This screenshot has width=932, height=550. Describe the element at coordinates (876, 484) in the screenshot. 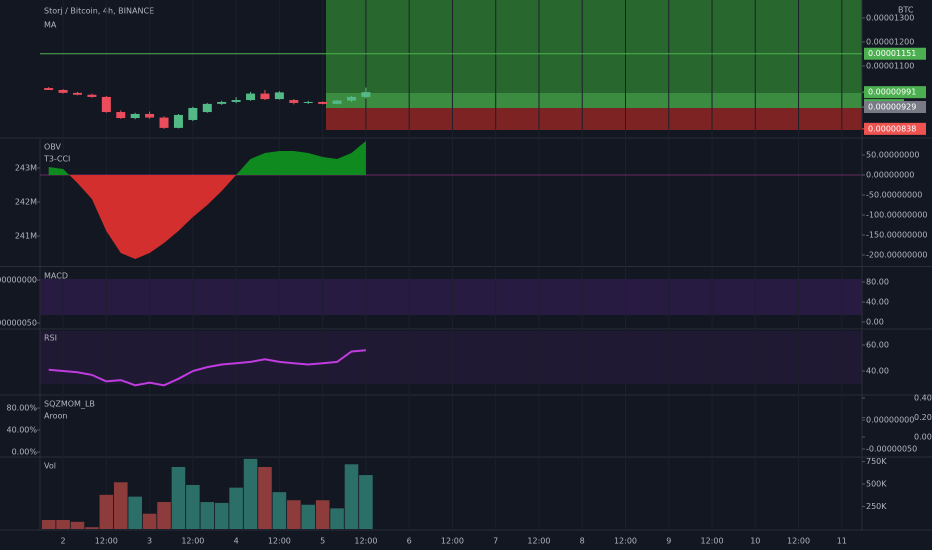

I see `y-tick-label: 500K` at that location.